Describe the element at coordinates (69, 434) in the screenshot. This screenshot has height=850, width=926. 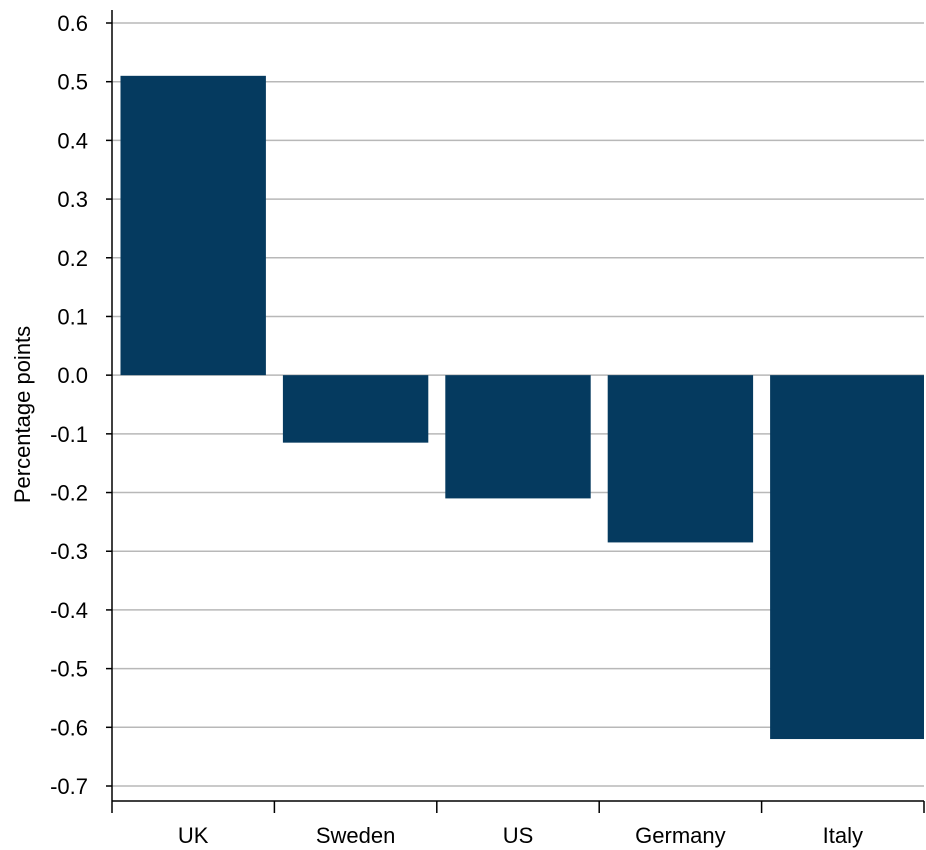
I see `y-tick-label: -0.1` at that location.